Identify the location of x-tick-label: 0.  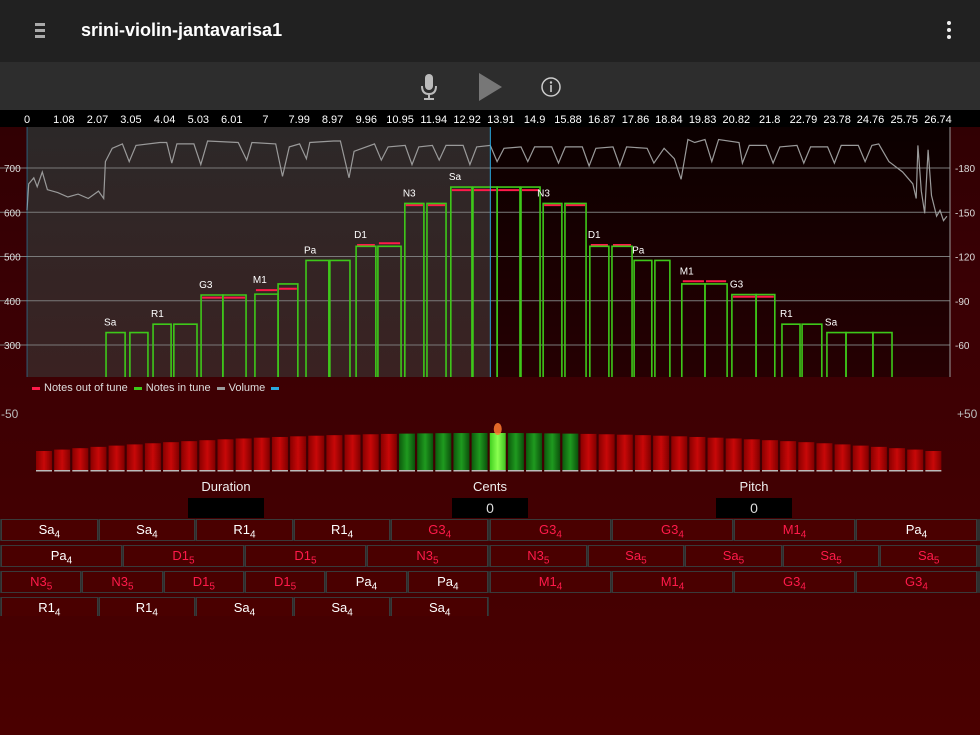
(27, 120).